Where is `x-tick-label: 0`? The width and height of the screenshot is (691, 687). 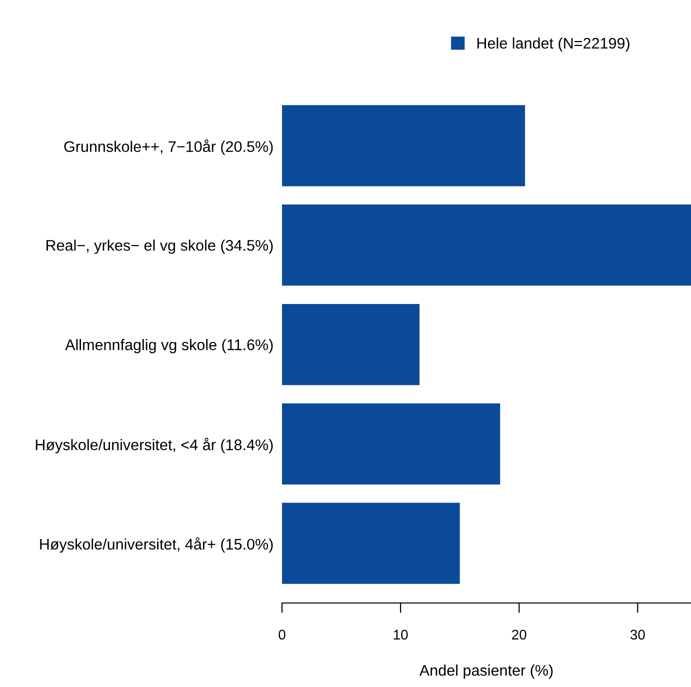 x-tick-label: 0 is located at coordinates (282, 635).